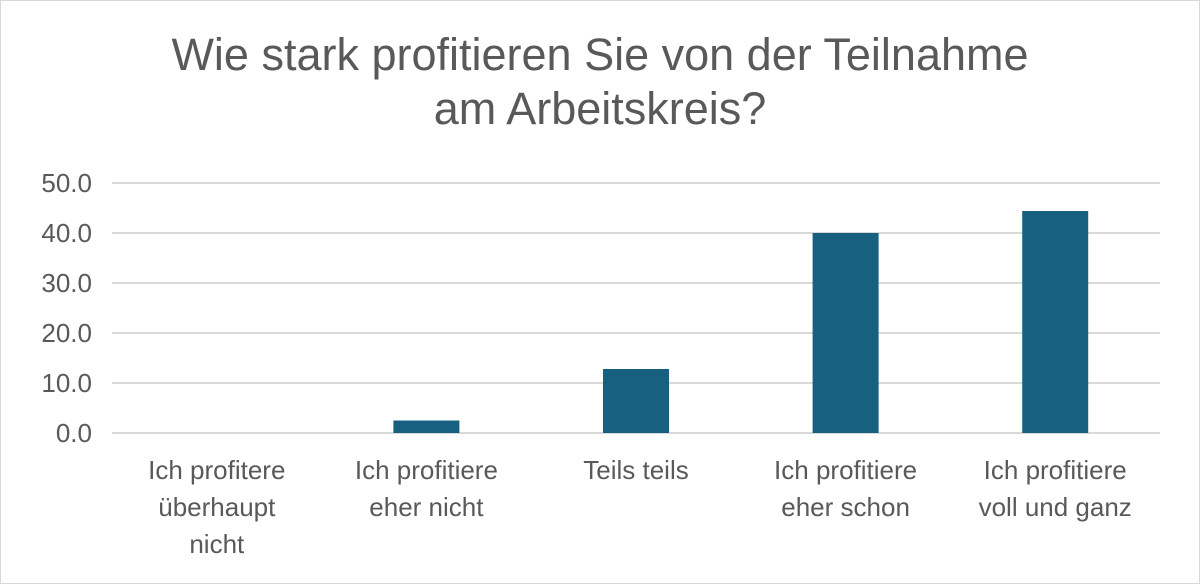 This screenshot has height=584, width=1200. Describe the element at coordinates (74, 433) in the screenshot. I see `y-tick-label-0: 0.0` at that location.